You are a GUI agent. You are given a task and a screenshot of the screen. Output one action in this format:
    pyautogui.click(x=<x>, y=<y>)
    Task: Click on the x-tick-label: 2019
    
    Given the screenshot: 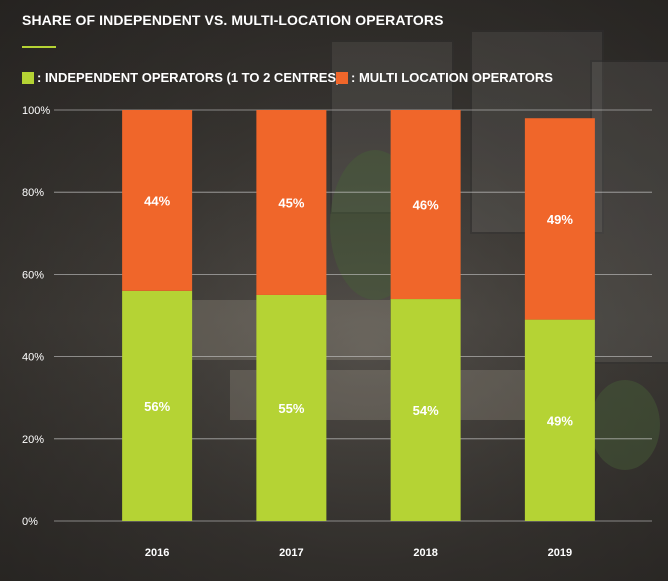 What is the action you would take?
    pyautogui.click(x=560, y=553)
    